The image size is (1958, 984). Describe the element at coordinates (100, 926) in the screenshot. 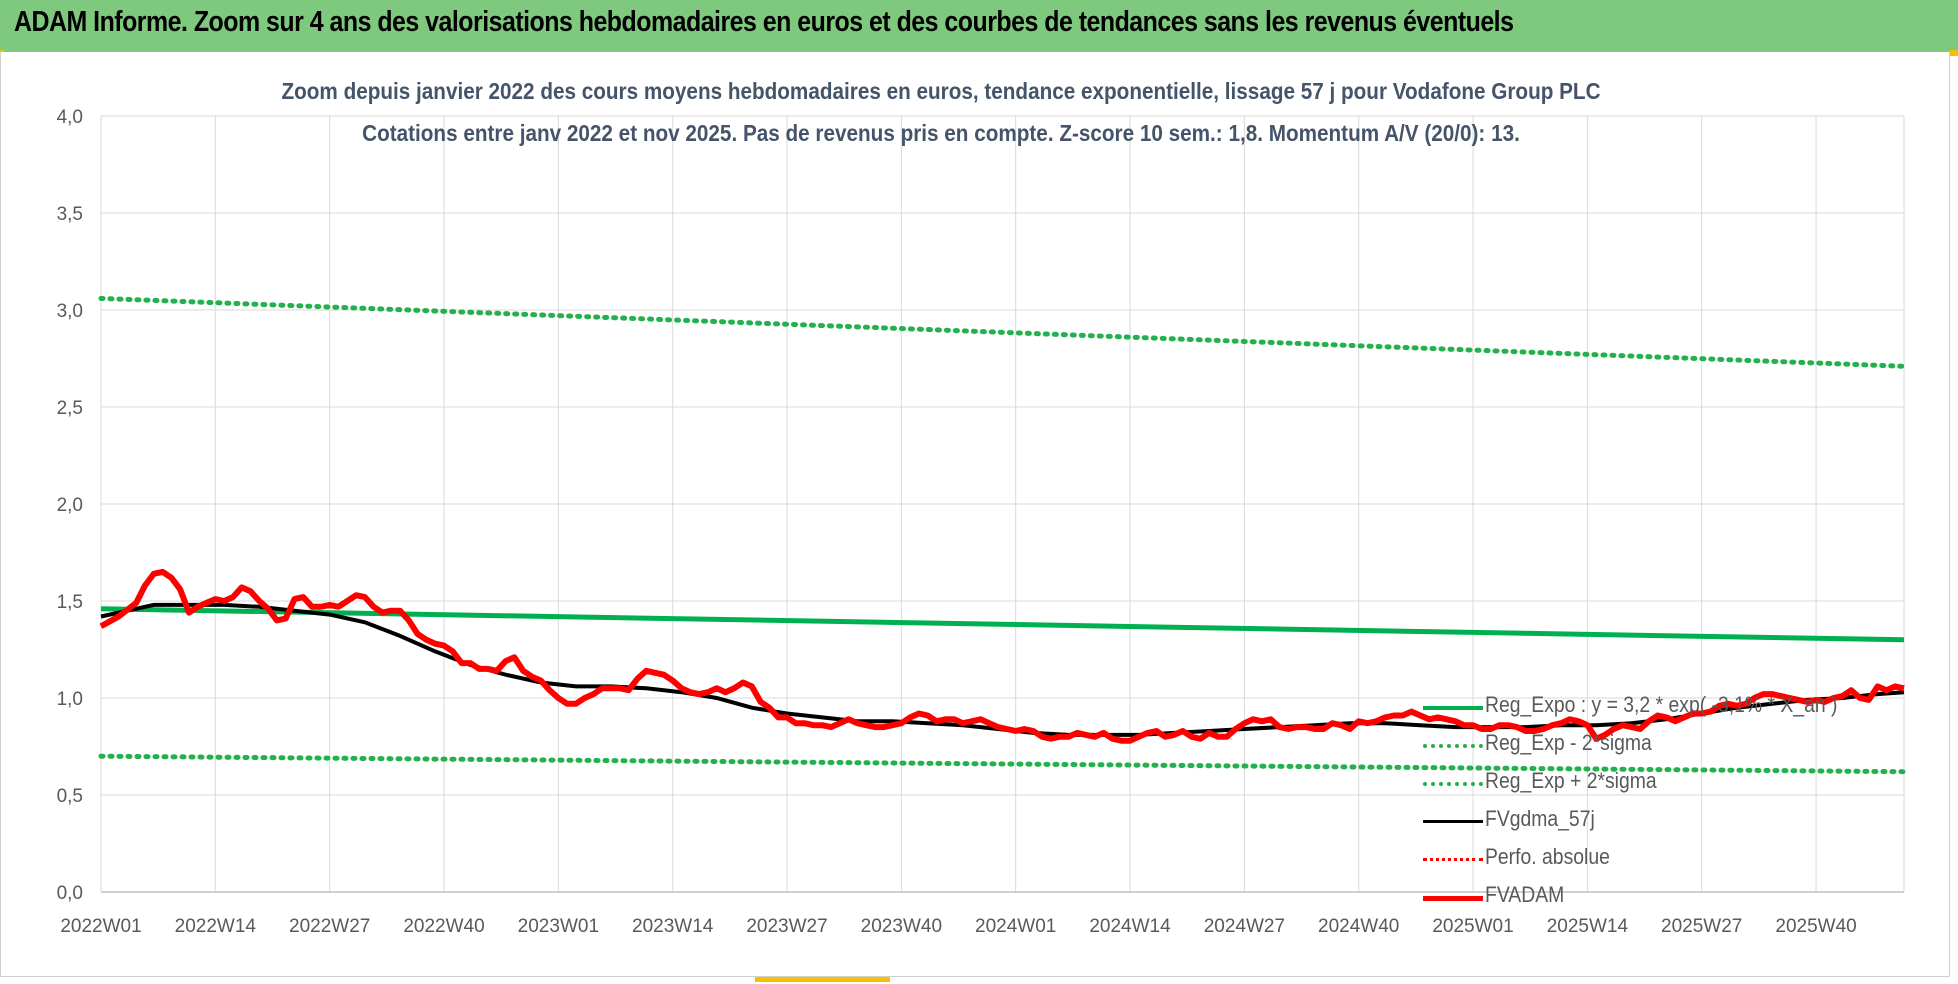

I see `x-tick-label: 2022W01` at that location.